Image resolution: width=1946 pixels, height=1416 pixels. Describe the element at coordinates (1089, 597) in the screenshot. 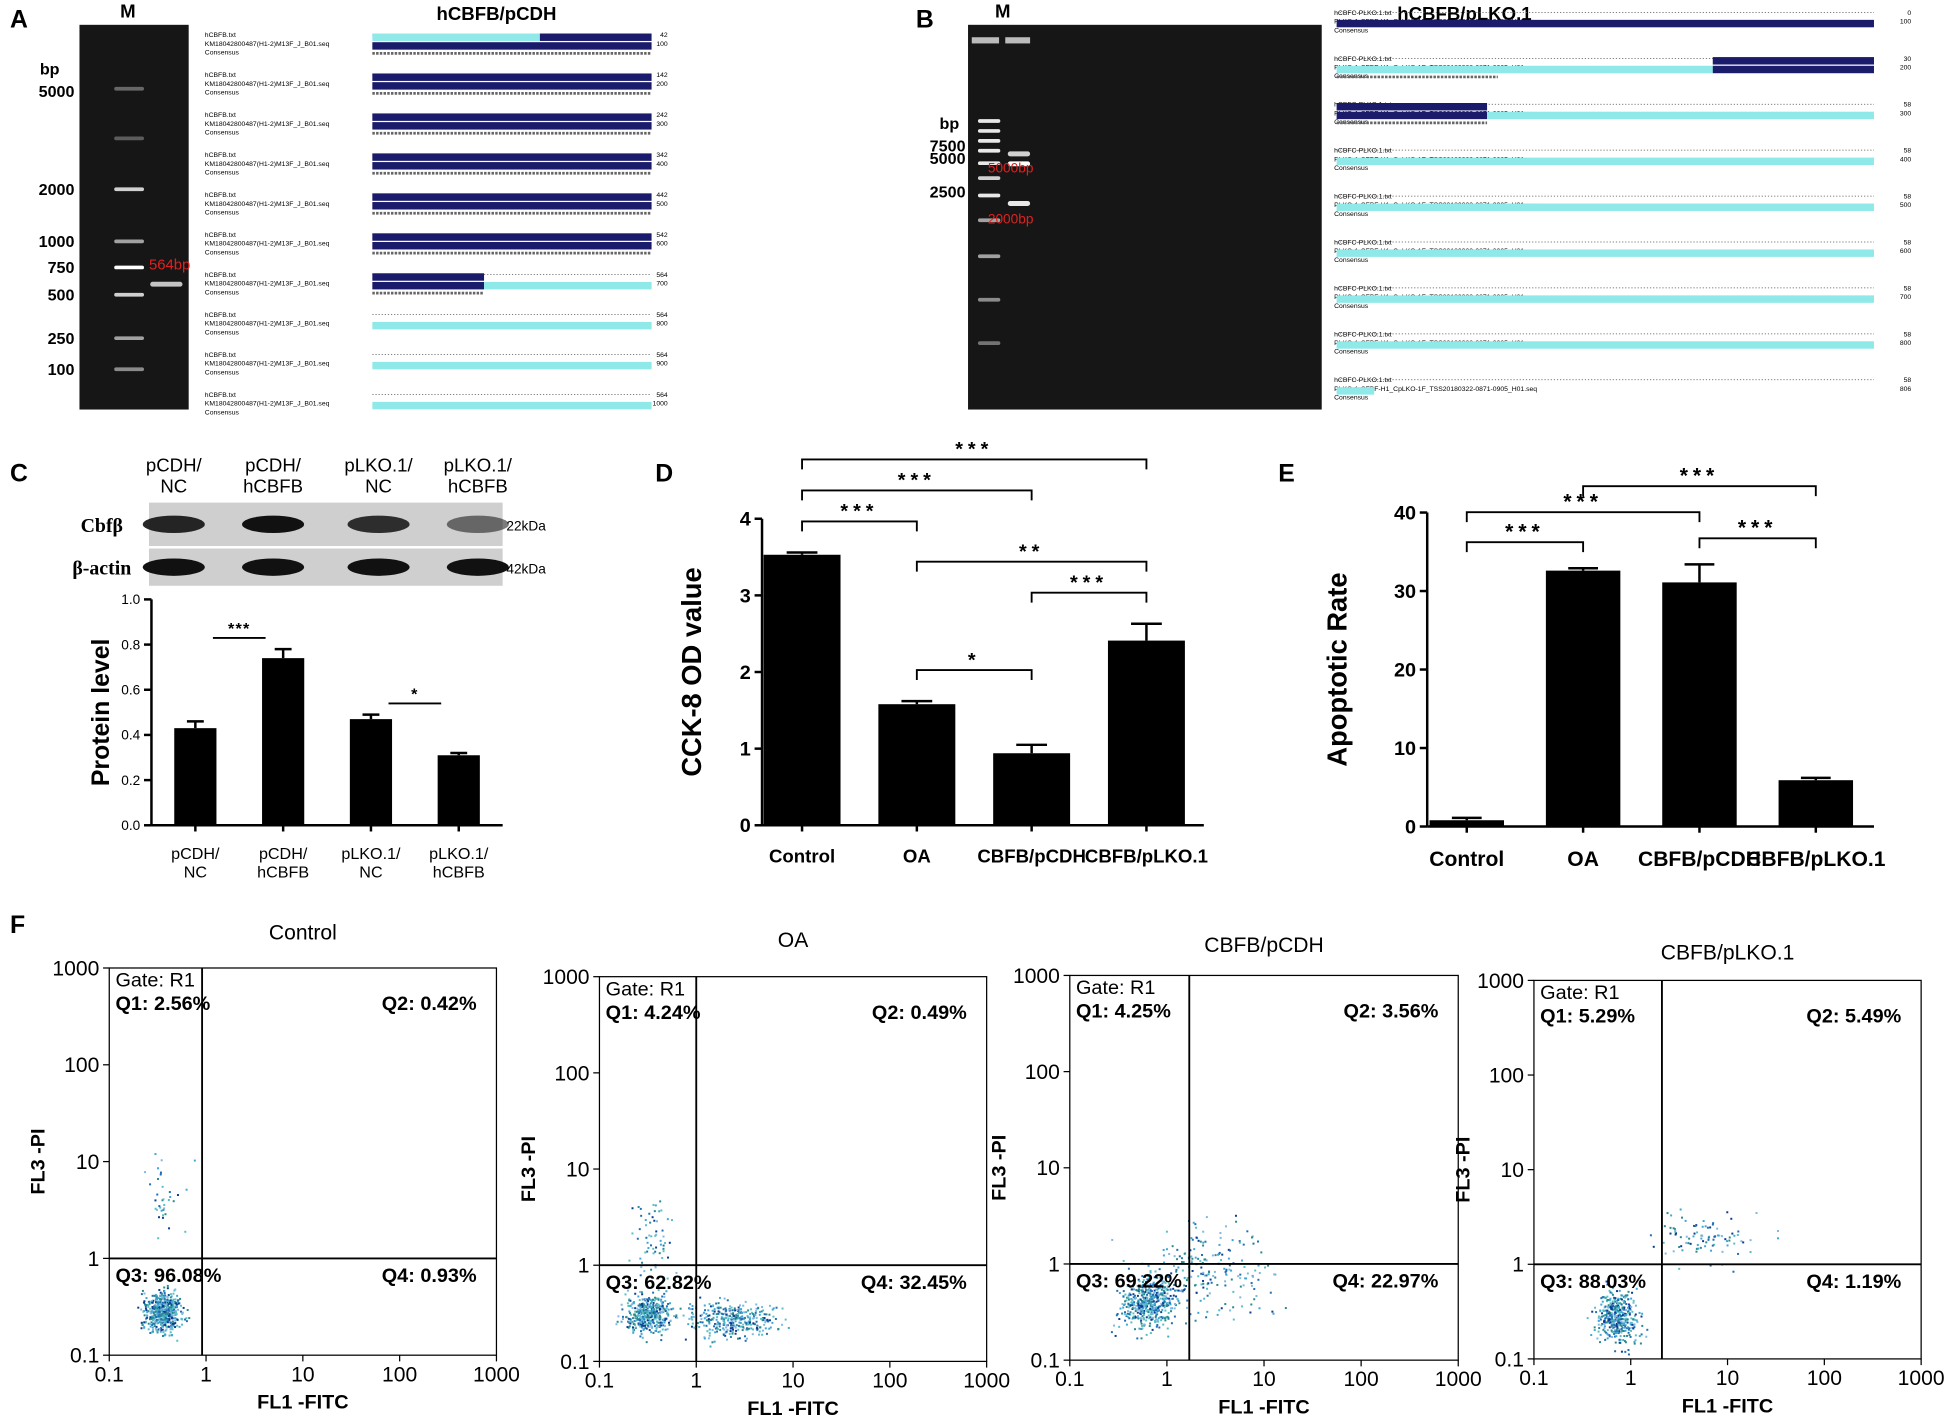

I see `significance-bracket` at that location.